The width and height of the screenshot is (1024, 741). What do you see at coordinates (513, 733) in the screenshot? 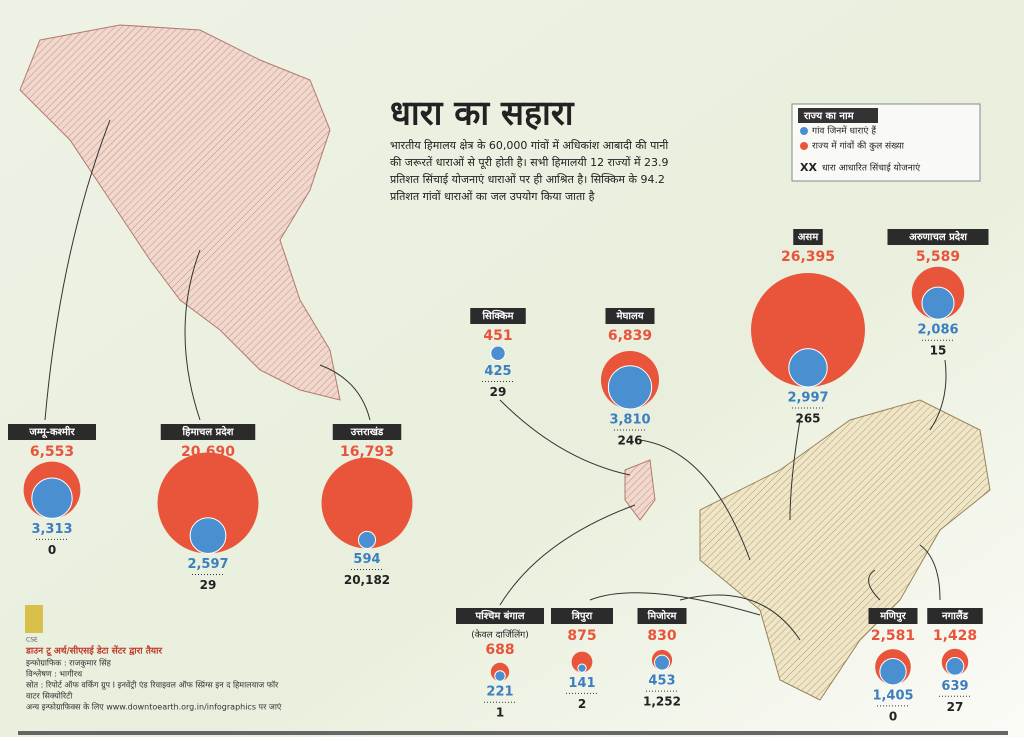
I see `bottom-rule` at bounding box center [513, 733].